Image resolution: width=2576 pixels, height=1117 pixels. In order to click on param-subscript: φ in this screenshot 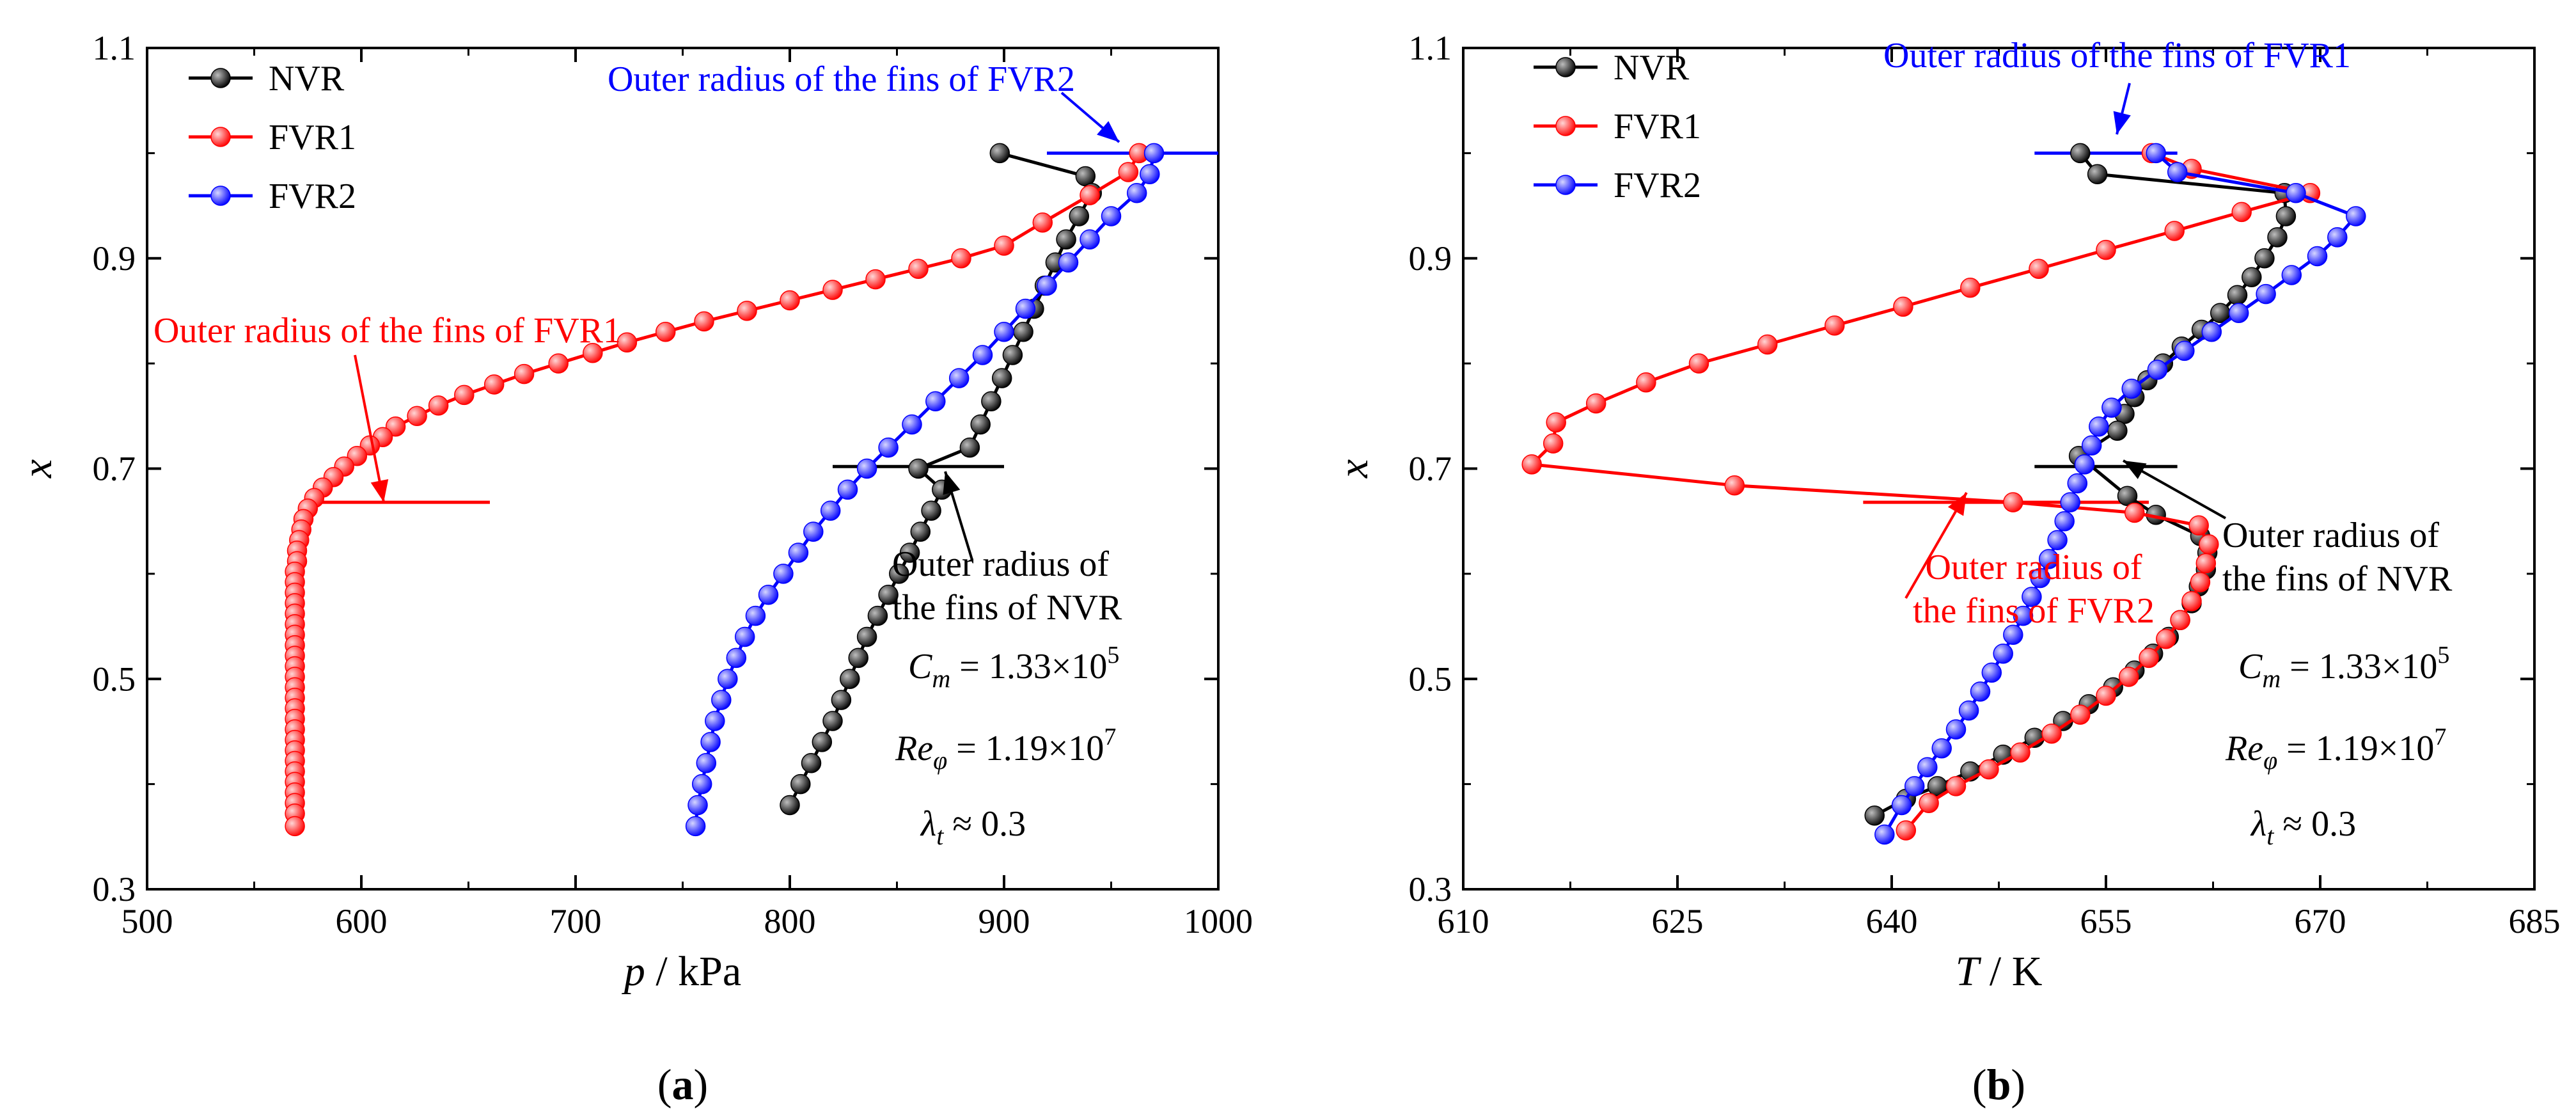, I will do `click(2270, 760)`.